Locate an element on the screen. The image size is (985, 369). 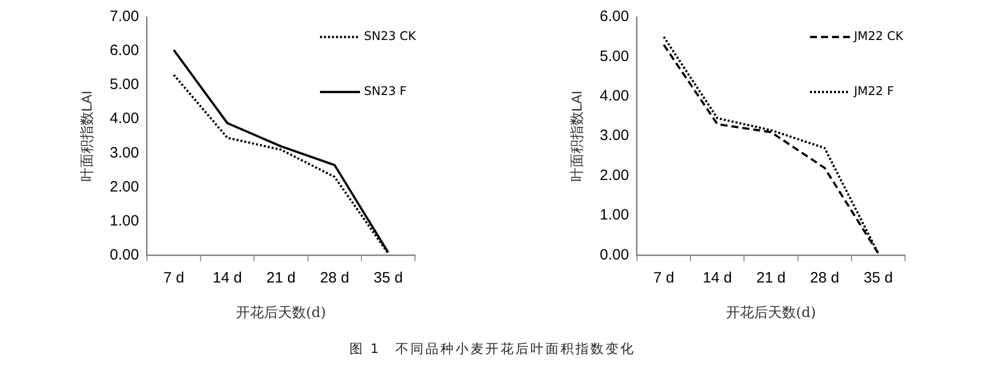
legend-label: SN23 CK is located at coordinates (391, 36).